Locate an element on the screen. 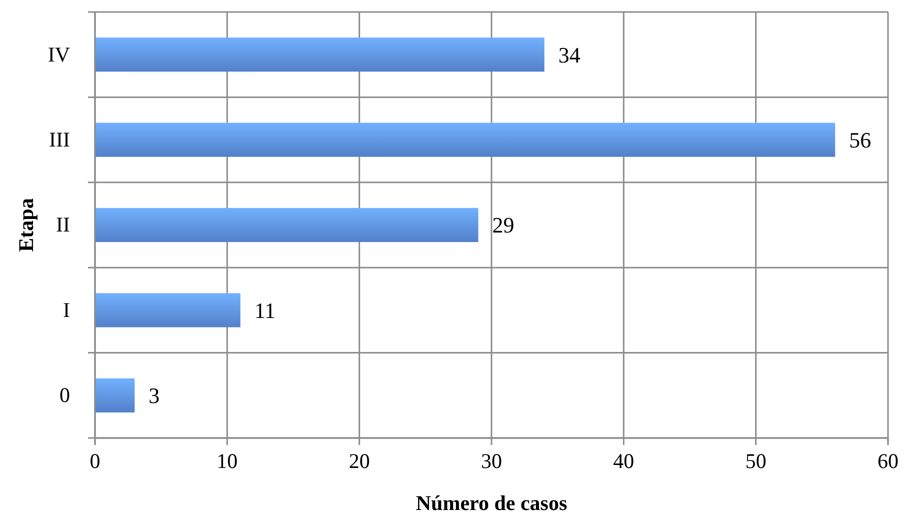 Image resolution: width=904 pixels, height=520 pixels. data-label: 11 is located at coordinates (265, 310).